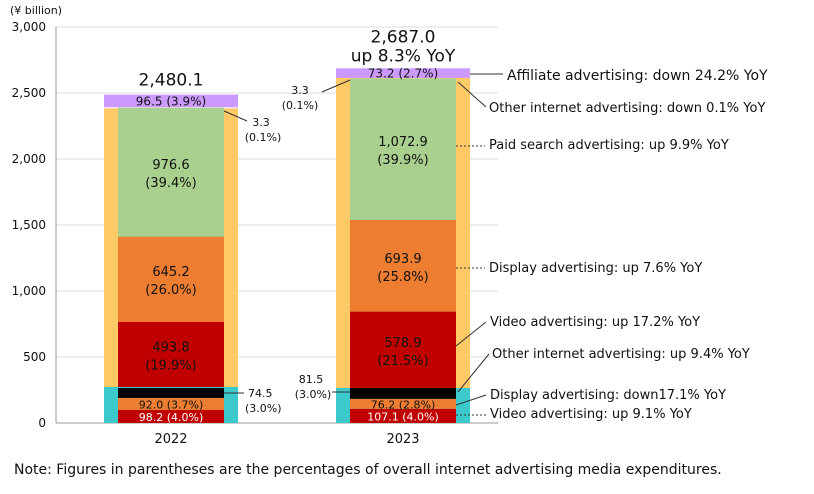 This screenshot has width=814, height=494. Describe the element at coordinates (263, 408) in the screenshot. I see `callout-2022-other-small-pct: (3.0%)` at that location.